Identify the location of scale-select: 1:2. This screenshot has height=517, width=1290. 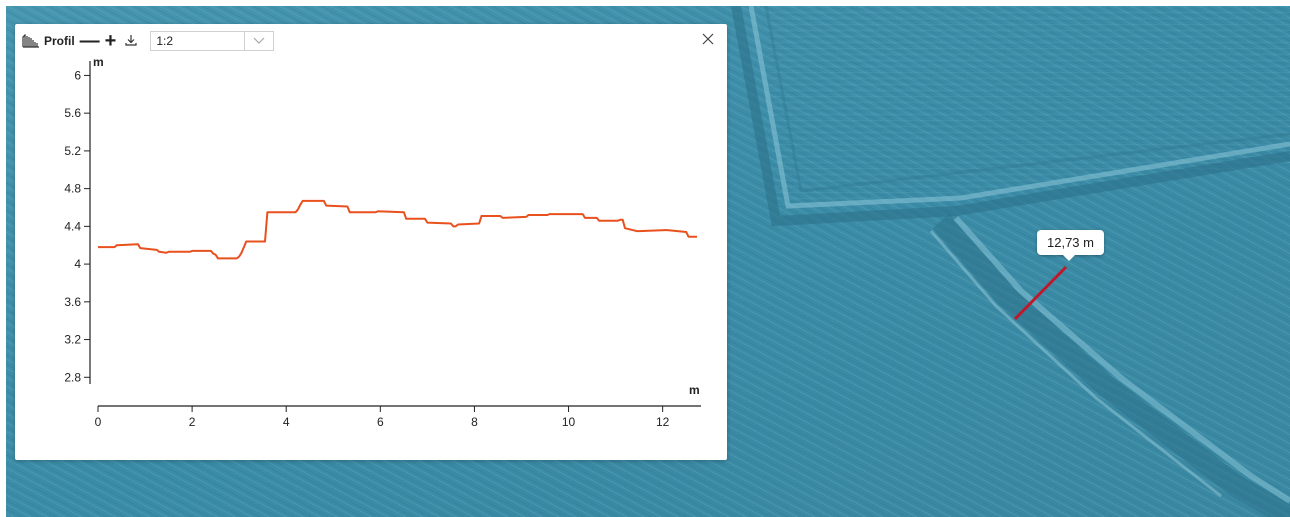
(212, 41).